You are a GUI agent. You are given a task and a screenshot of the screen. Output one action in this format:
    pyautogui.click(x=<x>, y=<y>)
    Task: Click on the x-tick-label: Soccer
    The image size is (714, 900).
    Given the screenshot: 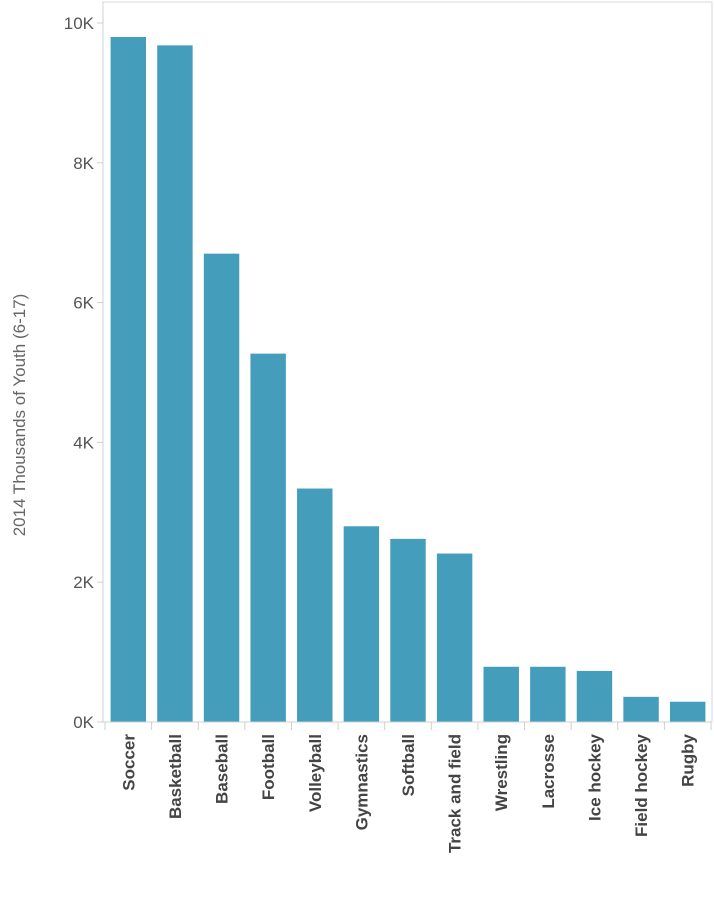 What is the action you would take?
    pyautogui.click(x=128, y=762)
    